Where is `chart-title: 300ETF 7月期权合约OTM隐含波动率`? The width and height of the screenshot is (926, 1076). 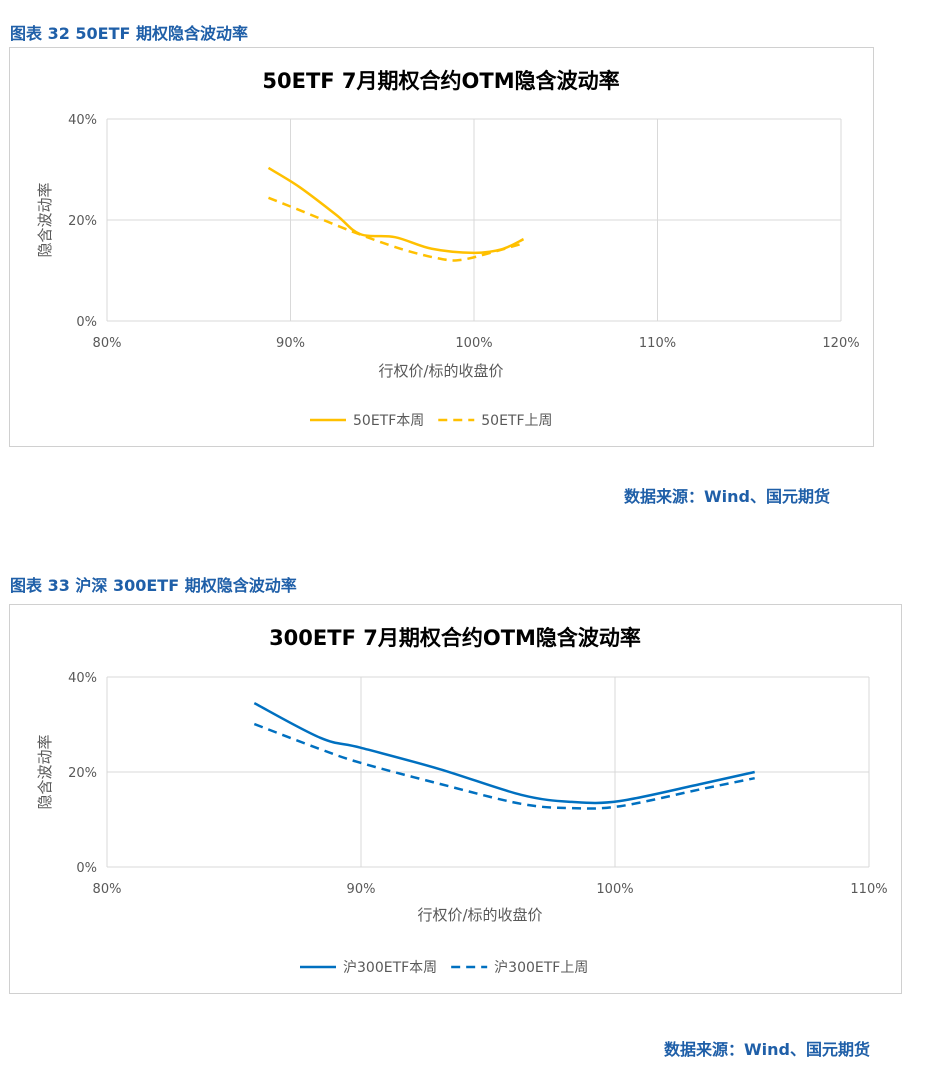
chart-title: 300ETF 7月期权合约OTM隐含波动率 is located at coordinates (455, 638).